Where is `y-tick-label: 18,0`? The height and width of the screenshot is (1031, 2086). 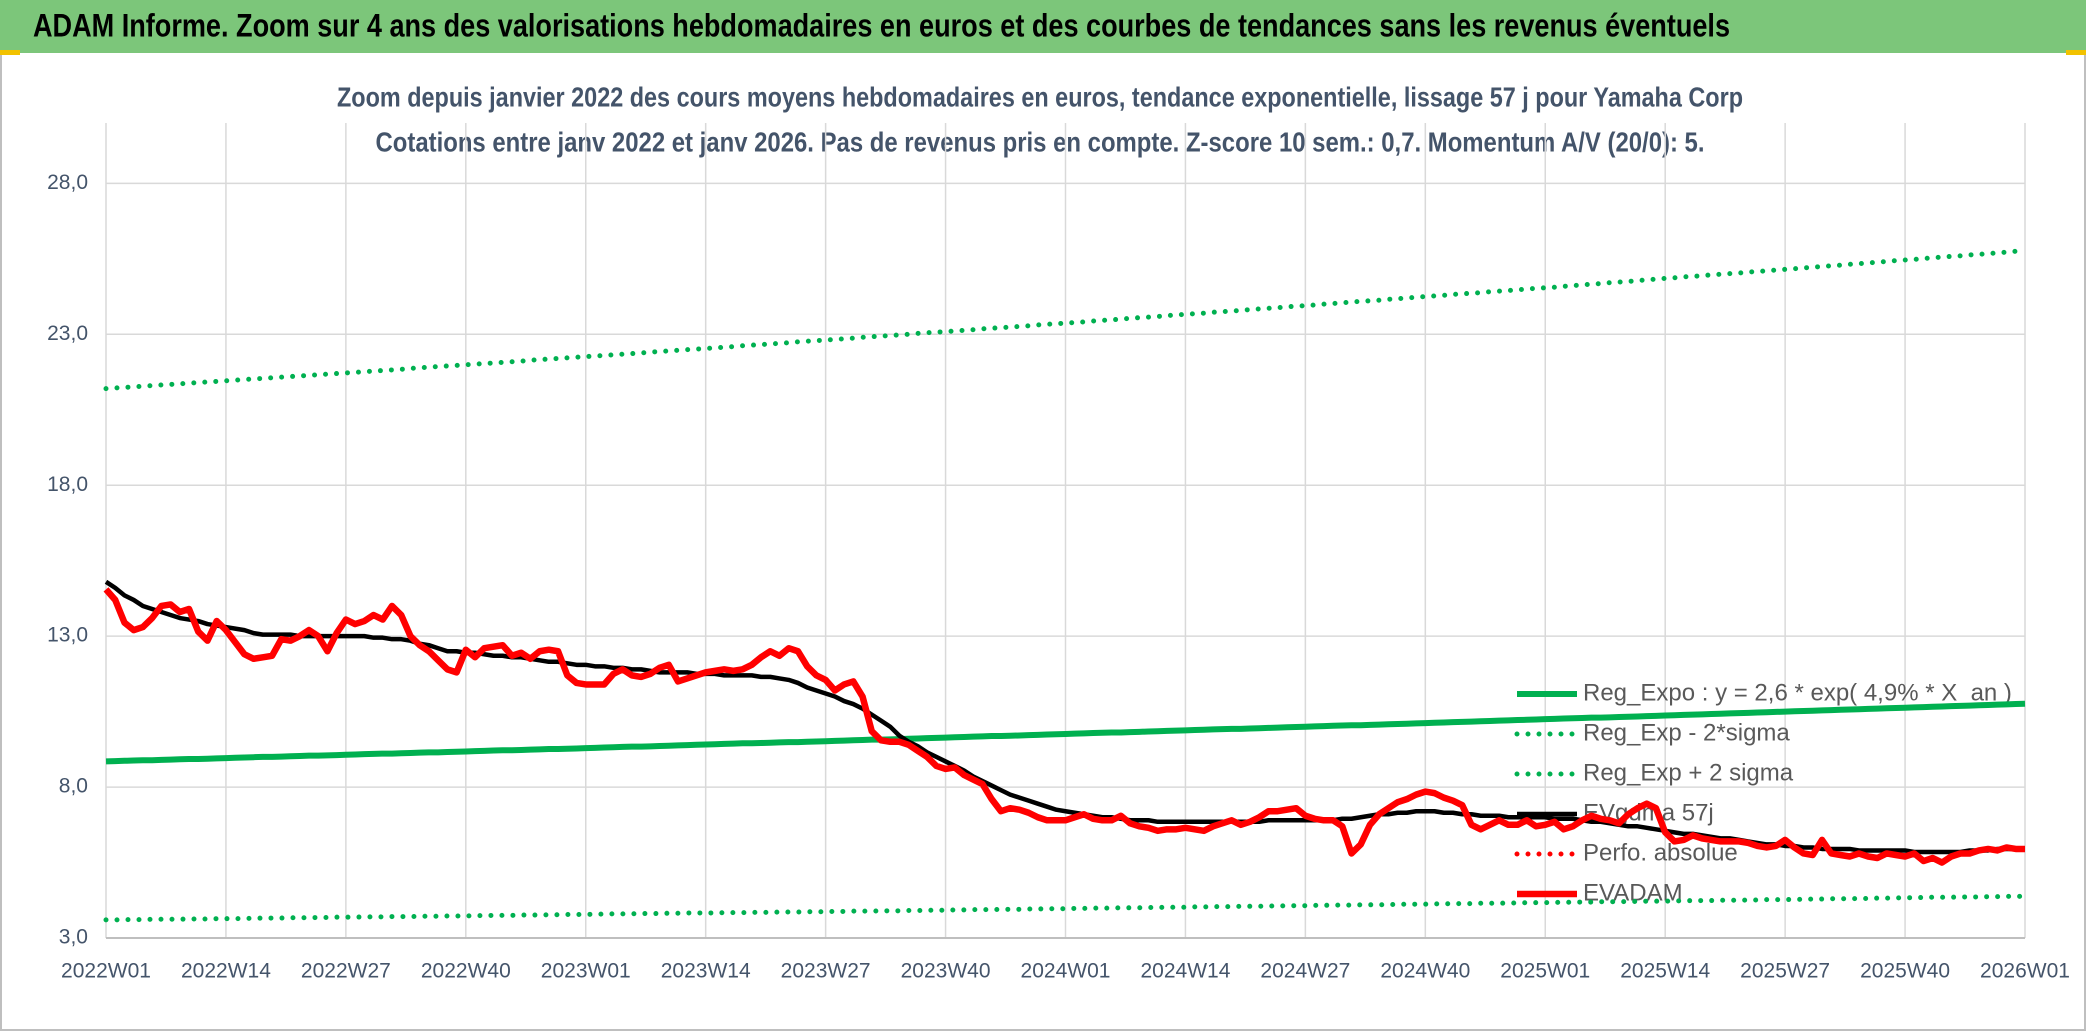
y-tick-label: 18,0 is located at coordinates (67, 484).